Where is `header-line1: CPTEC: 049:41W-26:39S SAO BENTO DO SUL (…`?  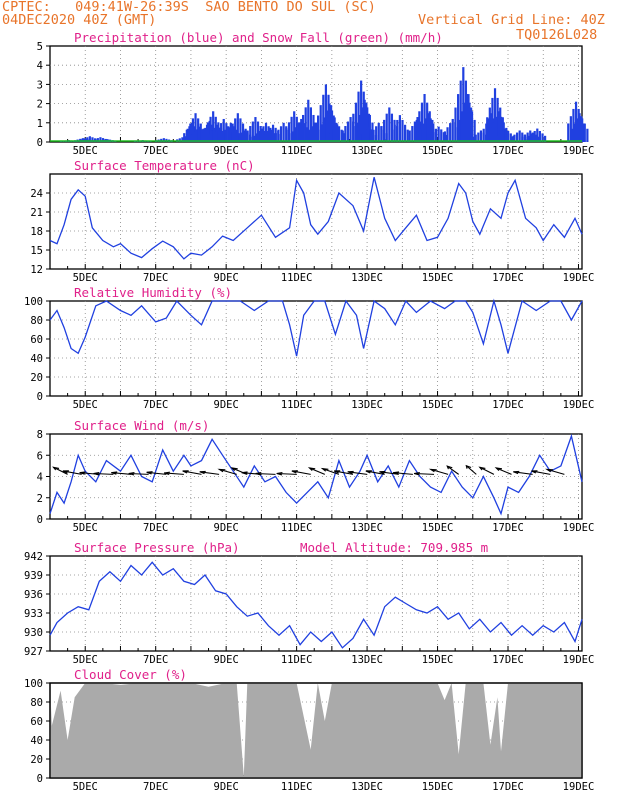
header-line1: CPTEC: 049:41W-26:39S SAO BENTO DO SUL (… is located at coordinates (189, 7).